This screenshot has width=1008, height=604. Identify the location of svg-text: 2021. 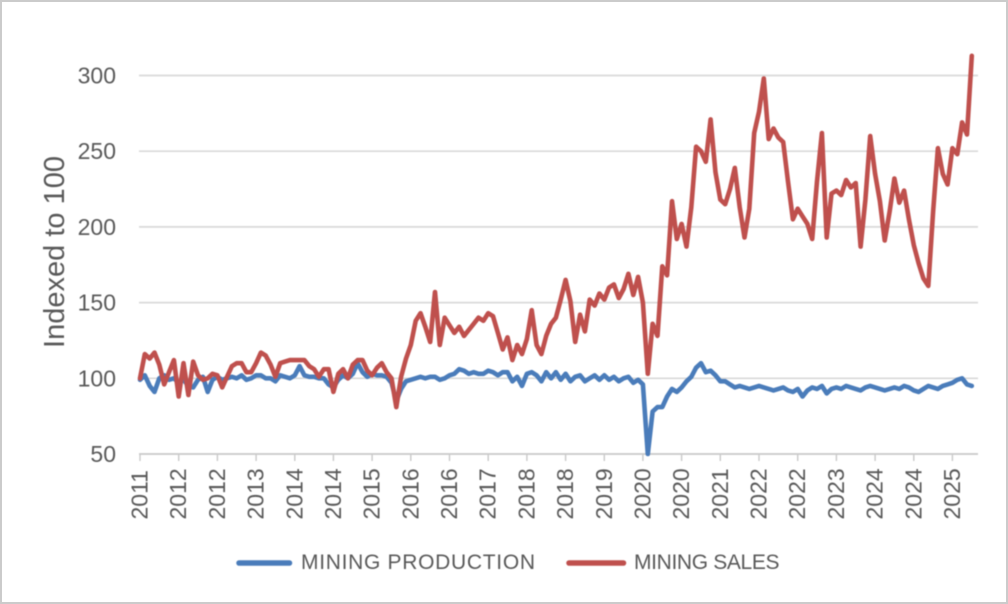
(720, 493).